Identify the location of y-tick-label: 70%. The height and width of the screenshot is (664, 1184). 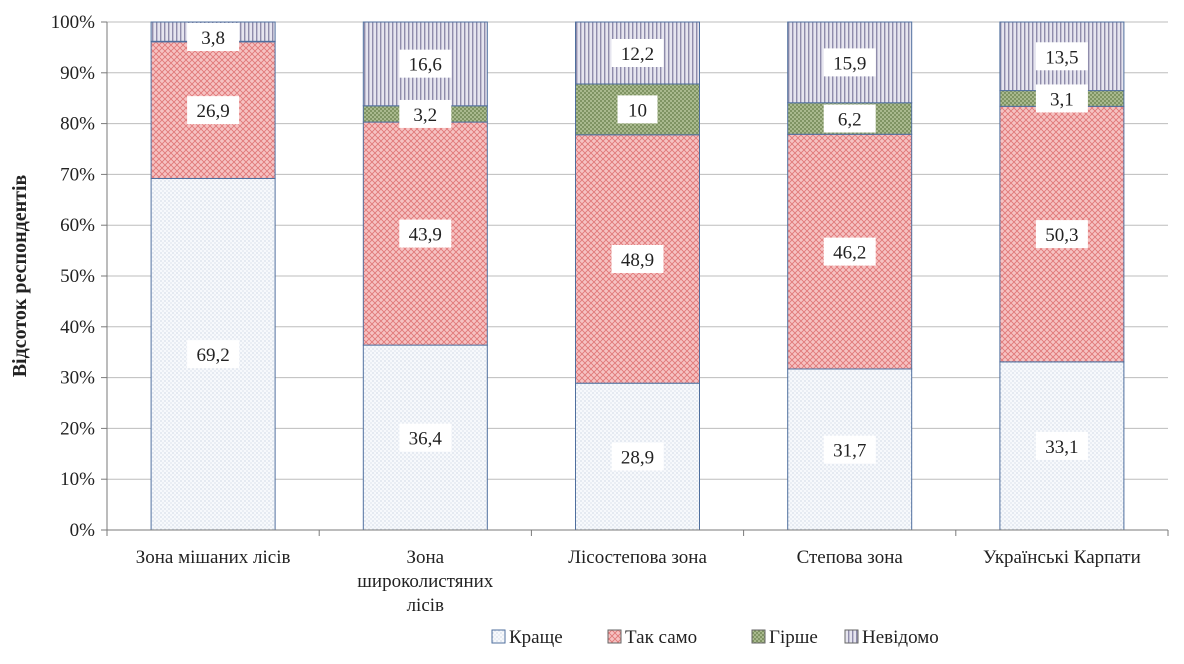
(77, 174).